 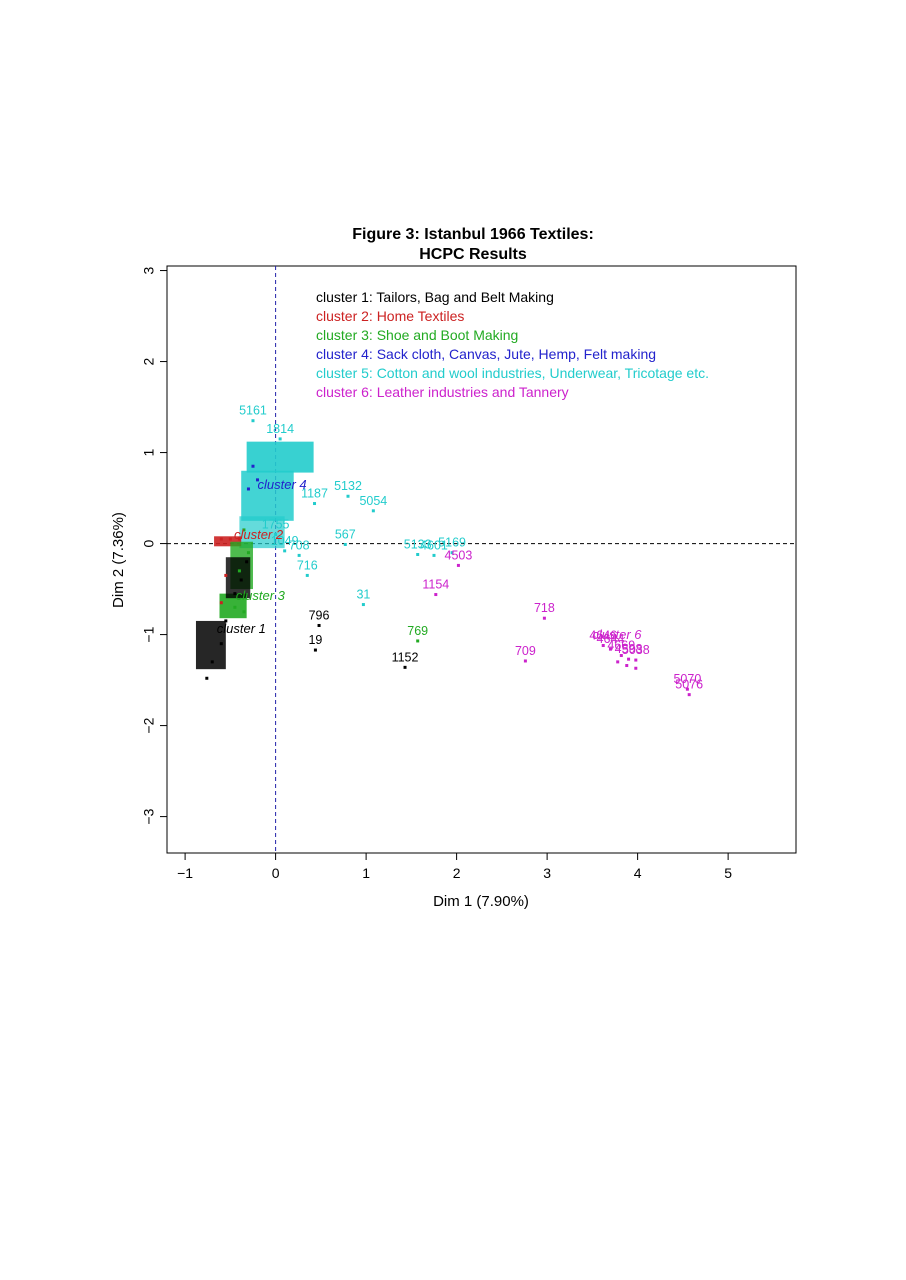 I want to click on point-label: 5133, so click(x=418, y=544).